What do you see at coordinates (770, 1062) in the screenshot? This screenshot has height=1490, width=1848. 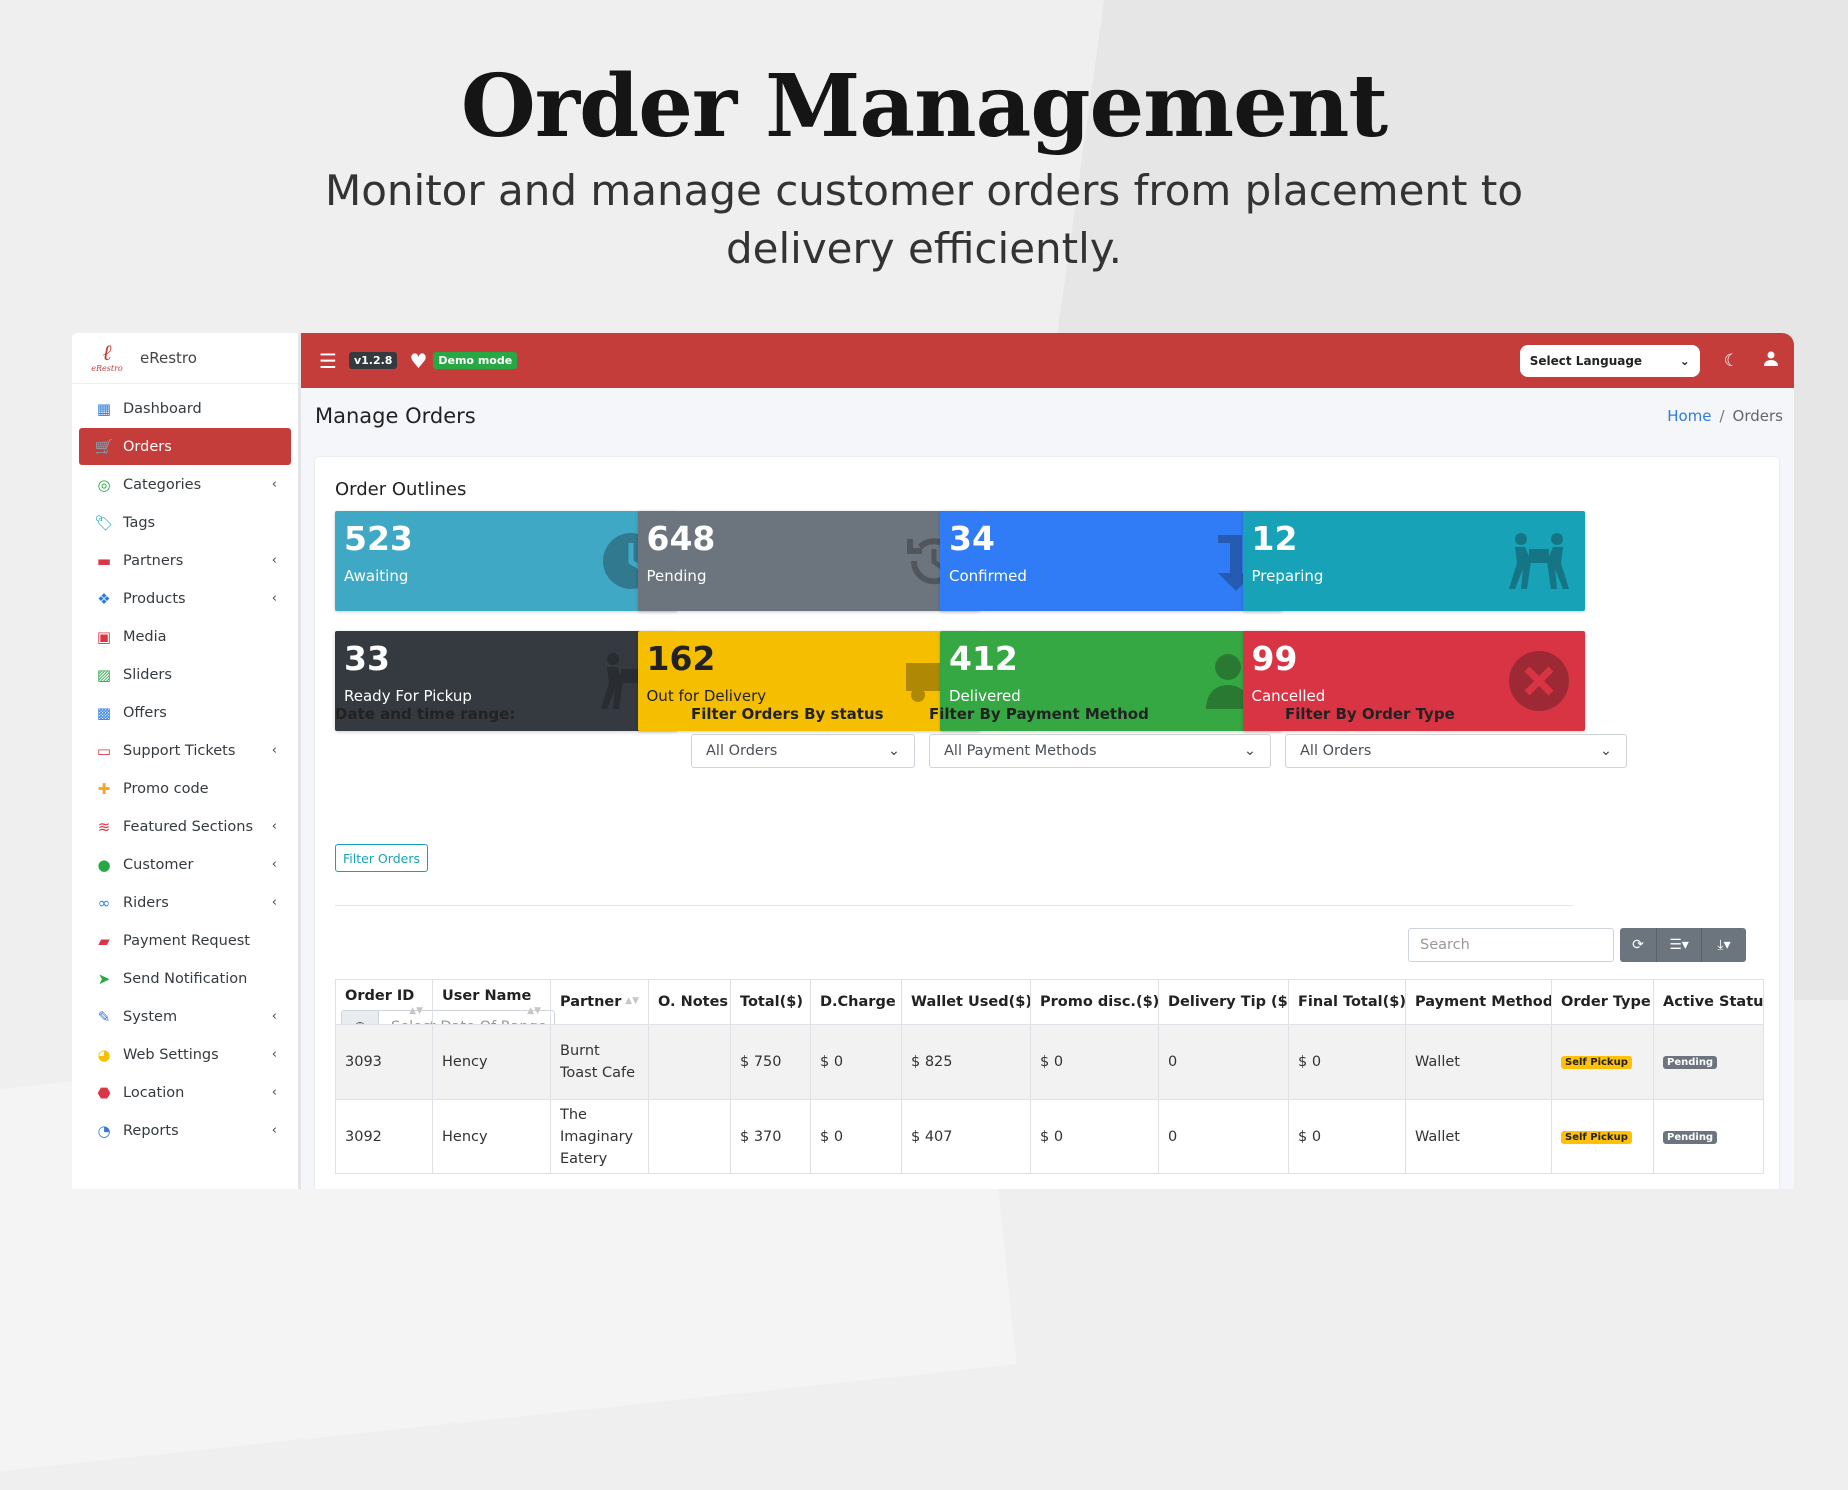 I see `cell-total: $ 750` at bounding box center [770, 1062].